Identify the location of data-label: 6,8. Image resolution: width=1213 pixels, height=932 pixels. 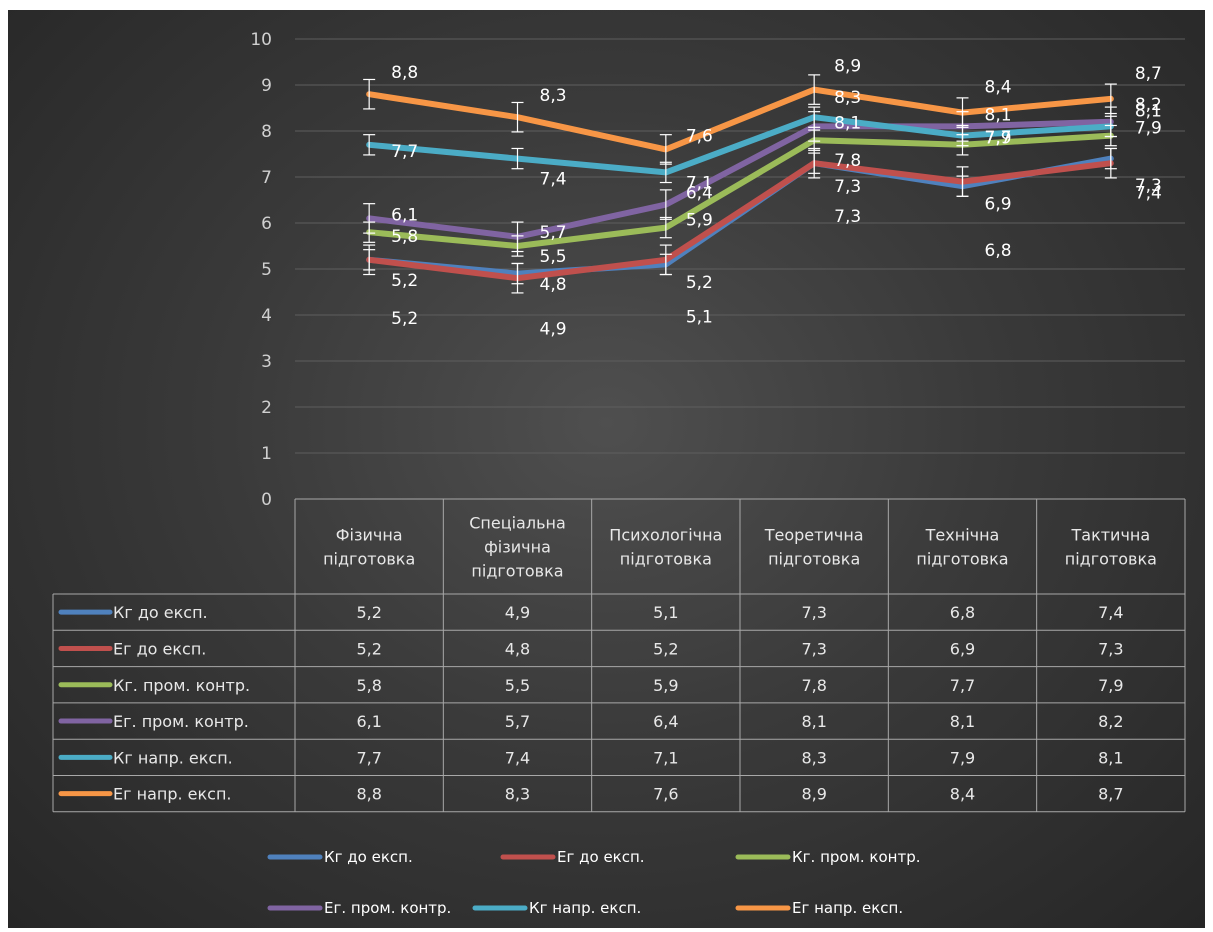
(998, 251).